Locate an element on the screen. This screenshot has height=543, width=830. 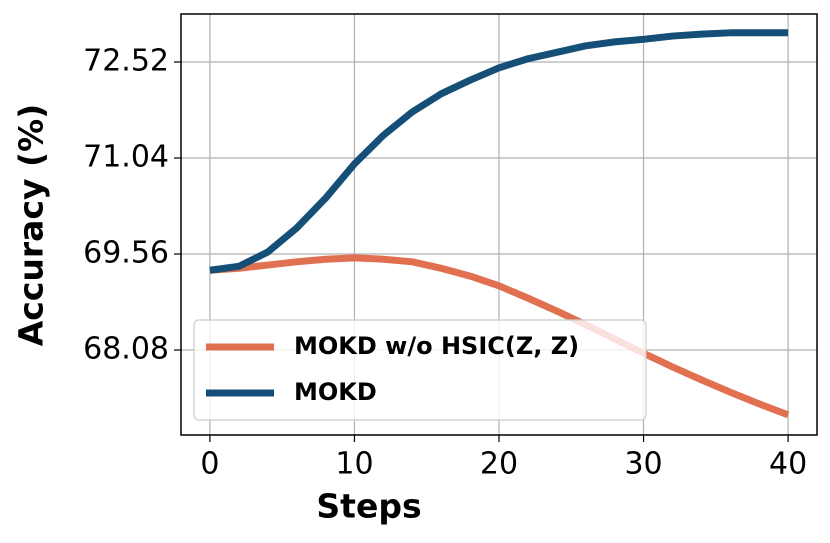
y-tick-label: 72.52 is located at coordinates (126, 61).